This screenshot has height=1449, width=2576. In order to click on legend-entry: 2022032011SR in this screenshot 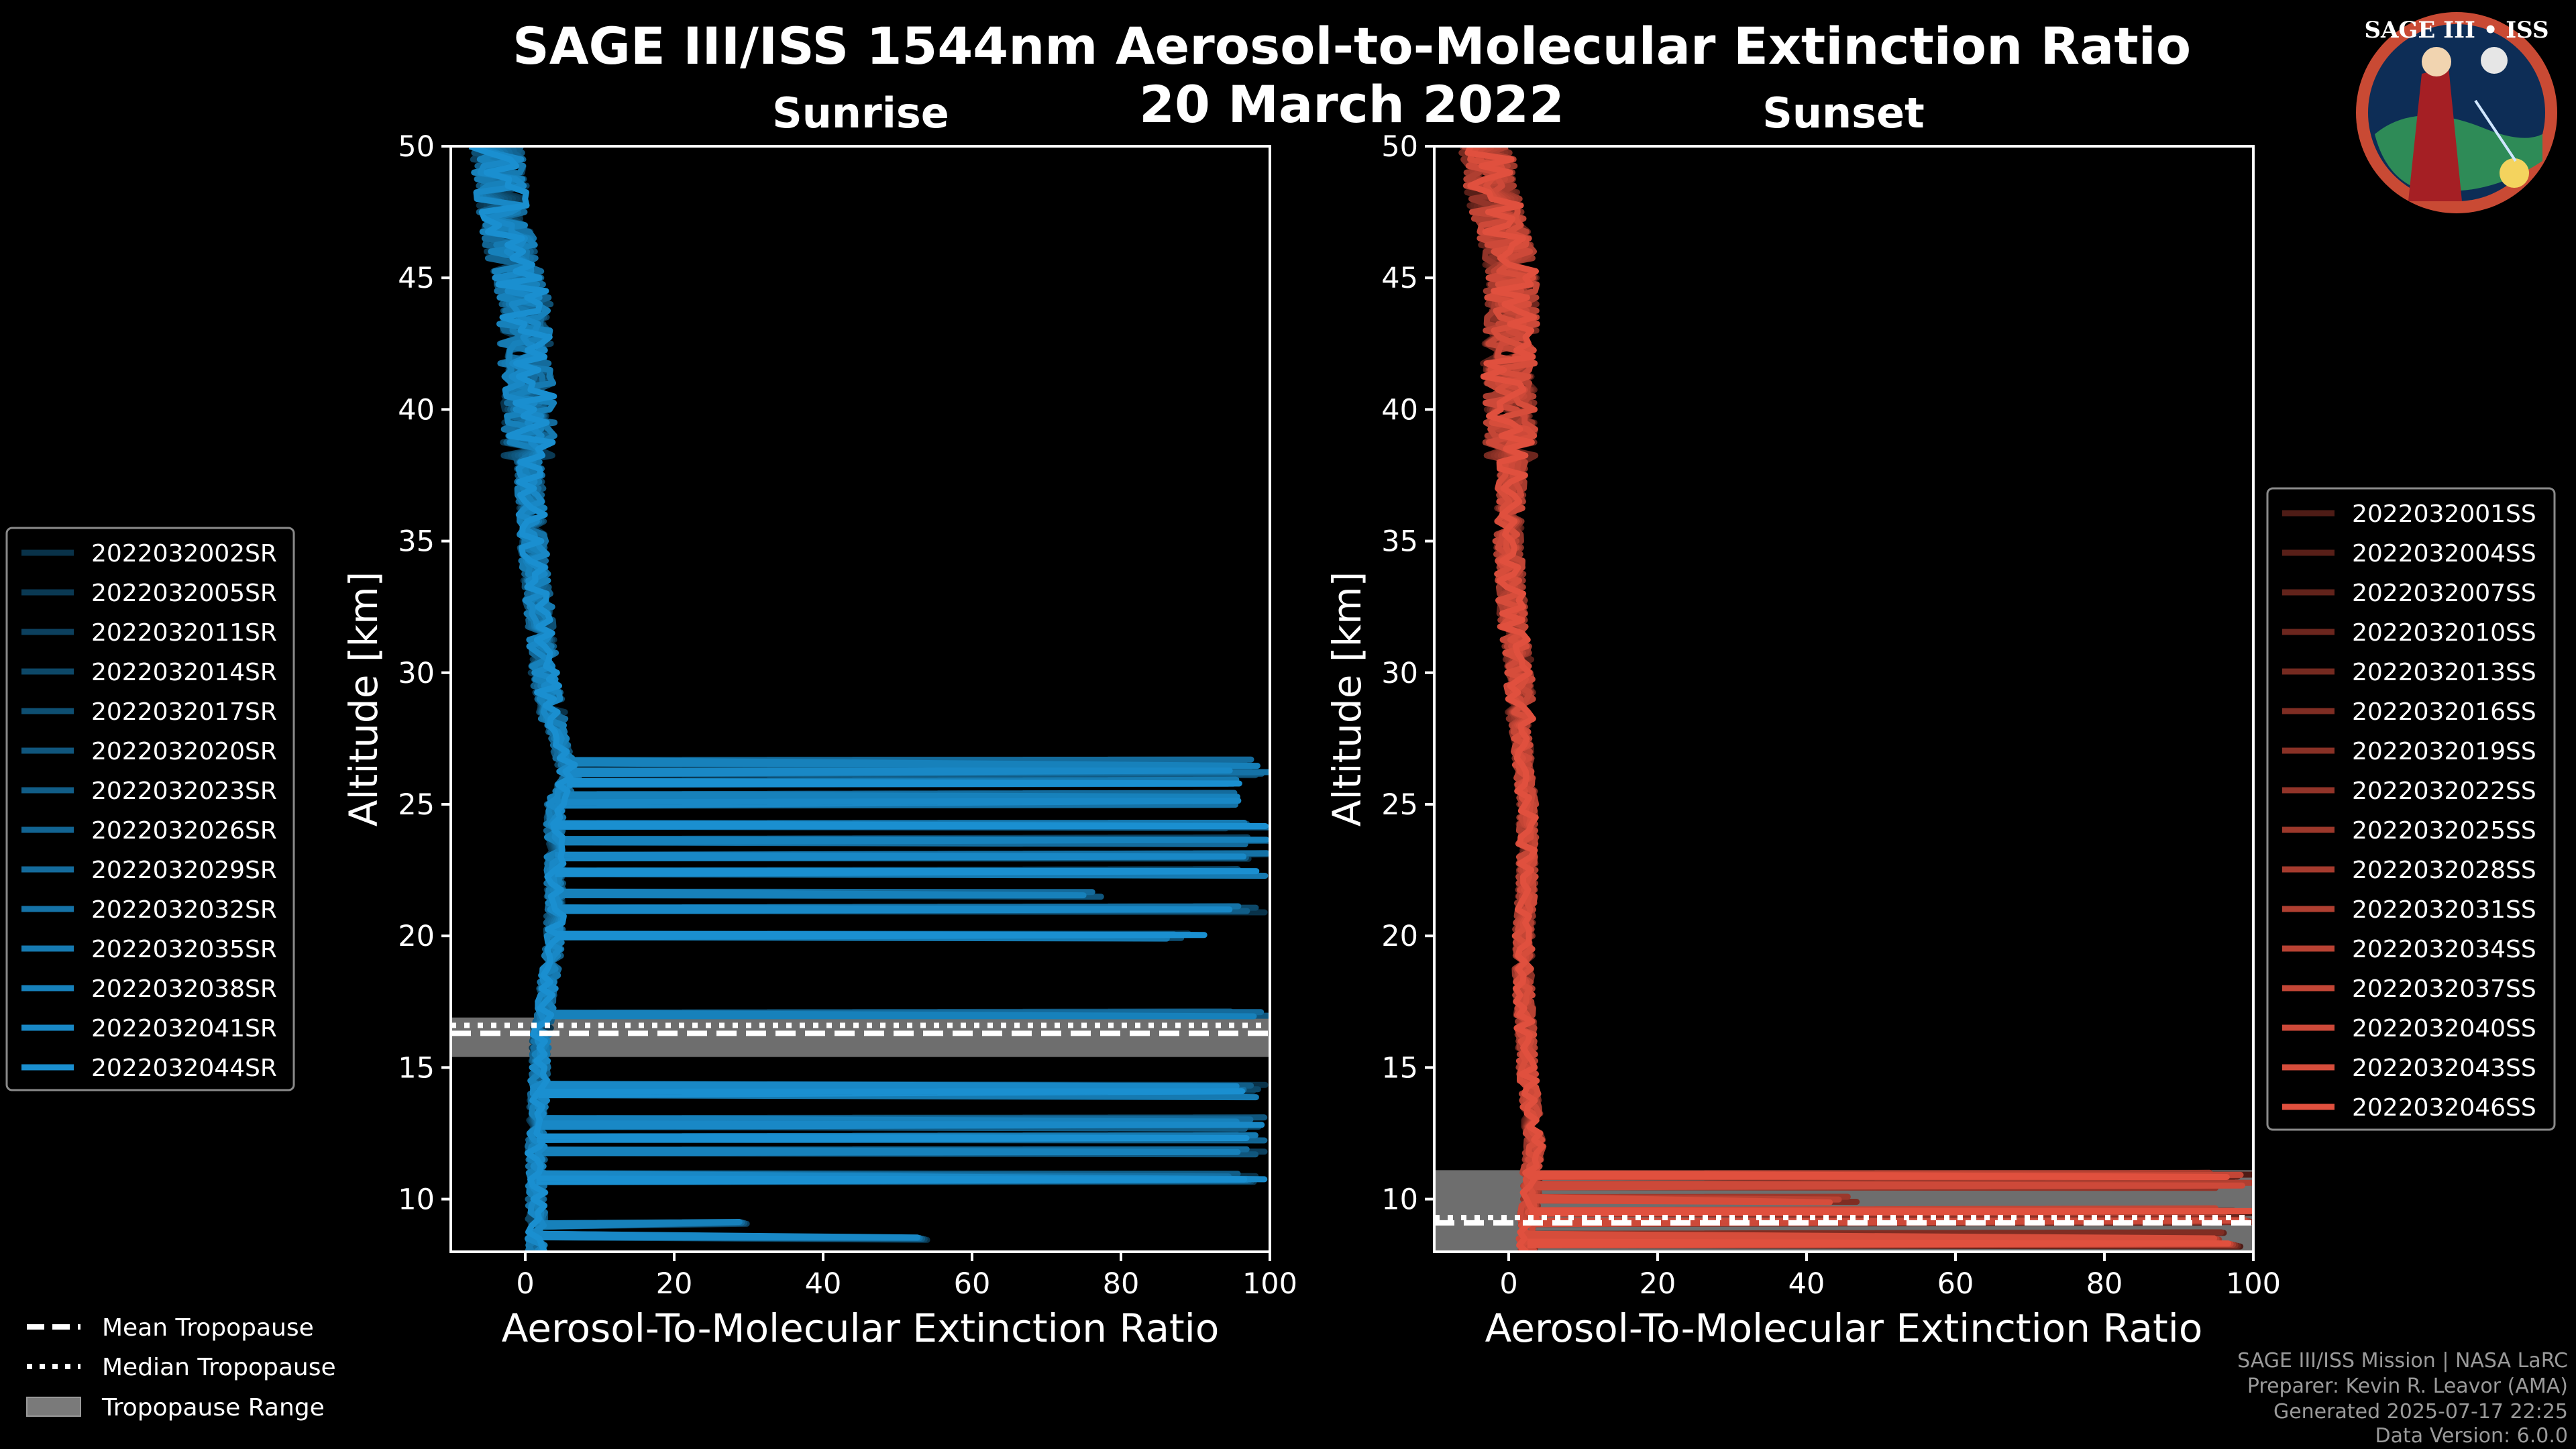, I will do `click(184, 633)`.